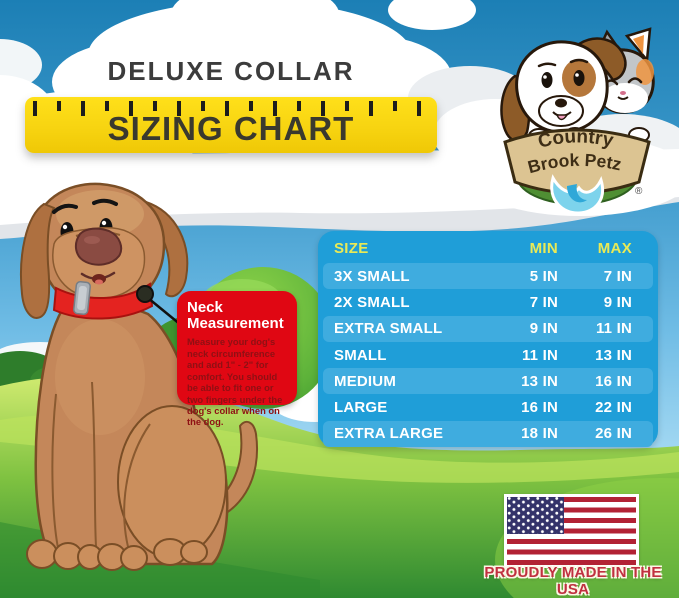 This screenshot has width=679, height=598. I want to click on header-min: MIN, so click(543, 248).